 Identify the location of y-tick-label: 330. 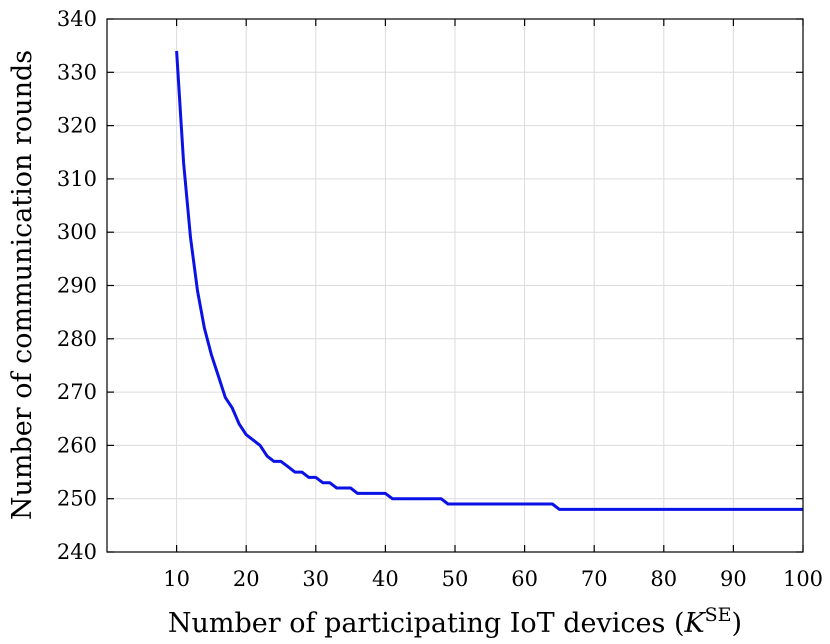
(77, 72).